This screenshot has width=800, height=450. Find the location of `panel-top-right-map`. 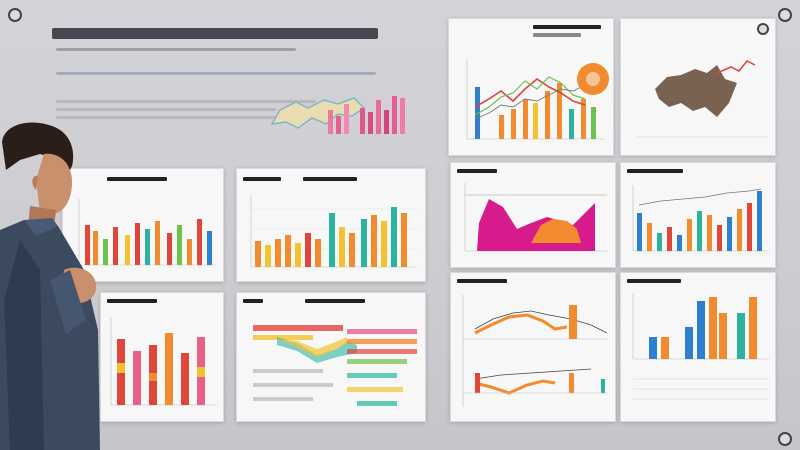

panel-top-right-map is located at coordinates (698, 87).